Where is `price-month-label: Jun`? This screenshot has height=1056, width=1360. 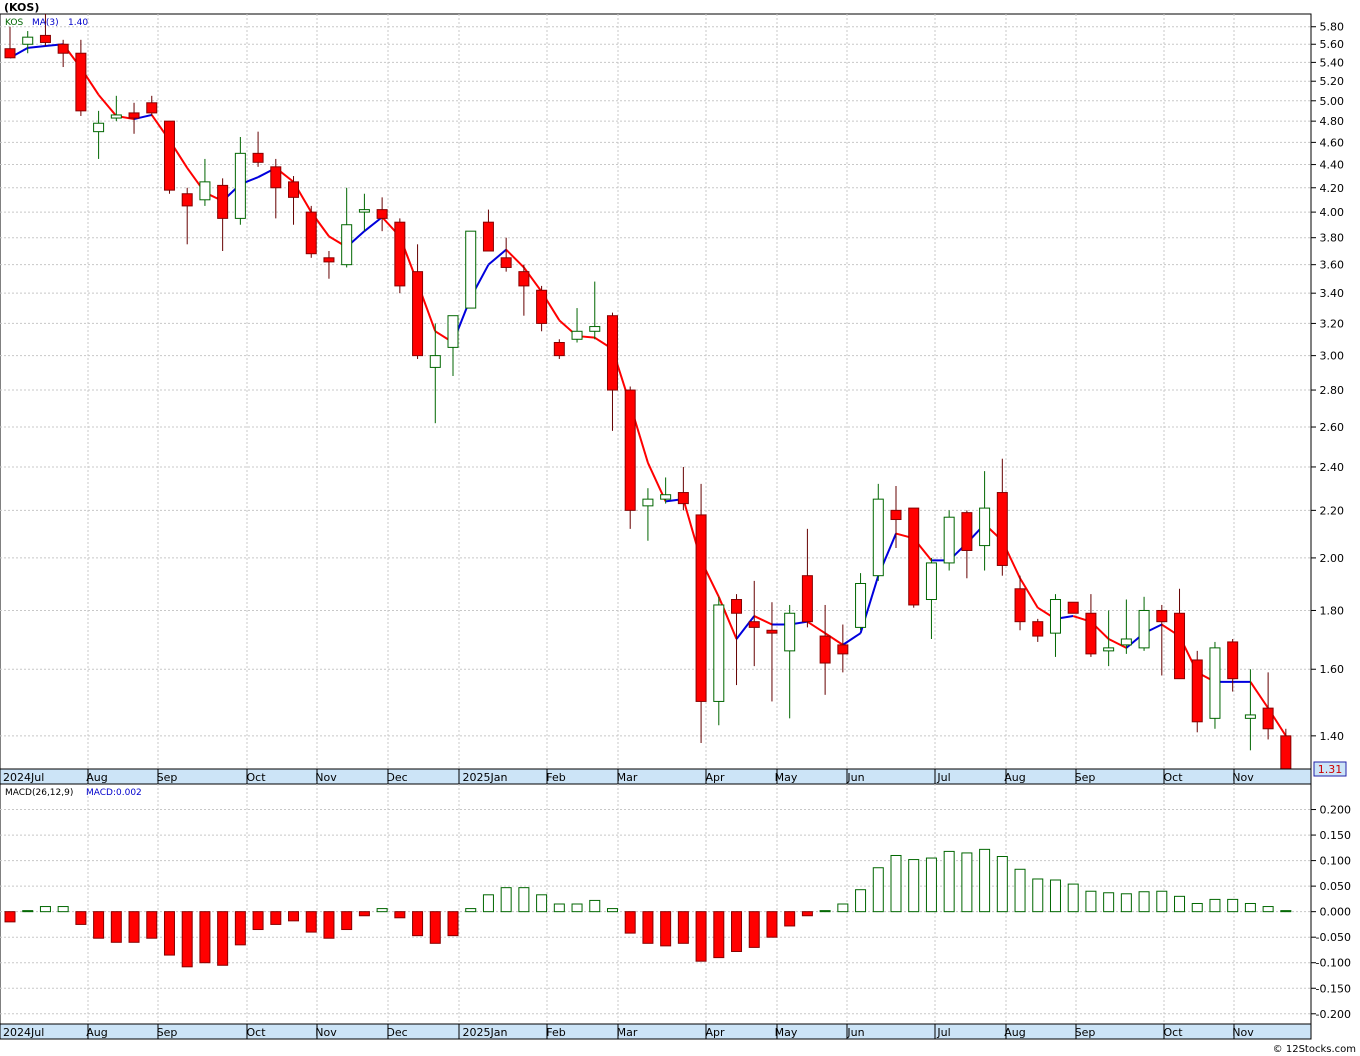
price-month-label: Jun is located at coordinates (855, 777).